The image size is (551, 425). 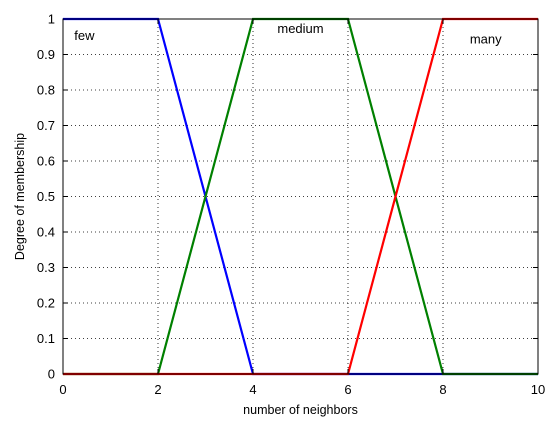 I want to click on x-axis-title: number of neighbors, so click(x=300, y=410).